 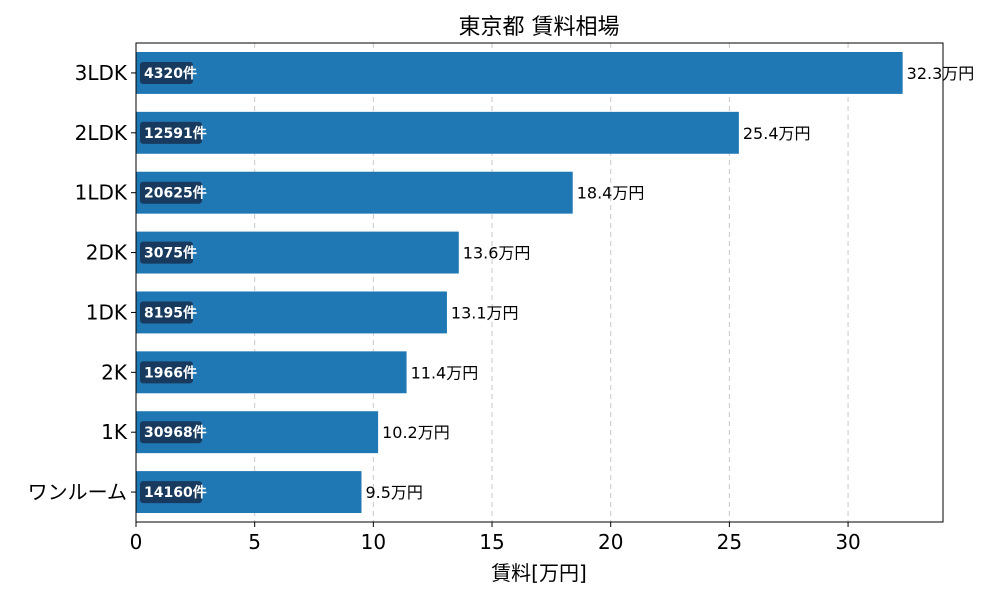 I want to click on value-label: 25.4万円, so click(x=777, y=133).